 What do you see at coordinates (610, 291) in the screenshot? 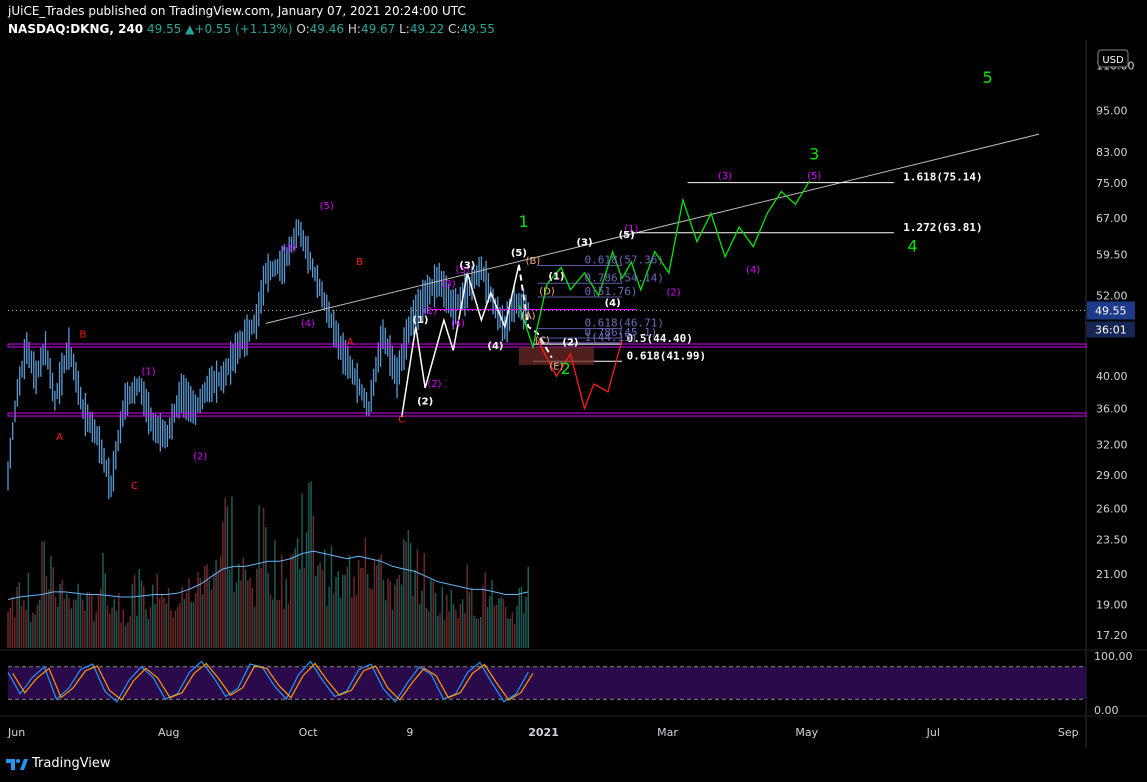
I see `fib-label: 0(51.76)` at bounding box center [610, 291].